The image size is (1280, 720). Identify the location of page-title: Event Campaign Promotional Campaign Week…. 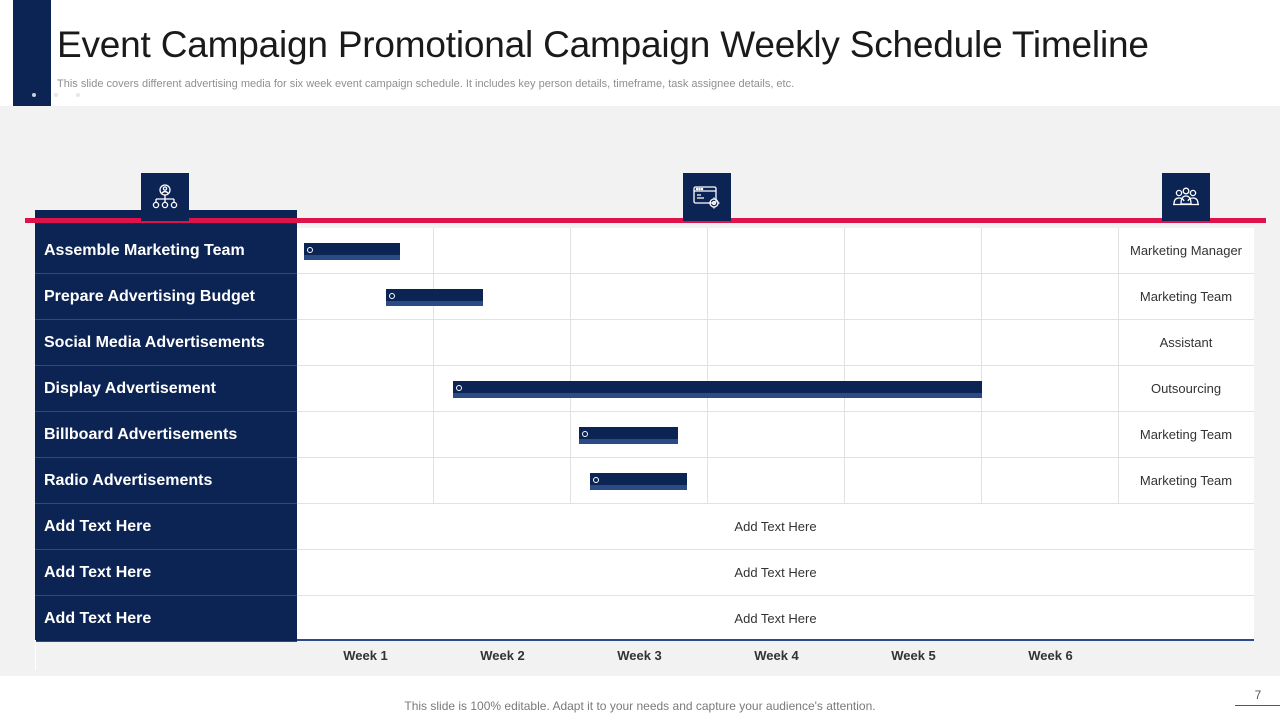
(603, 44).